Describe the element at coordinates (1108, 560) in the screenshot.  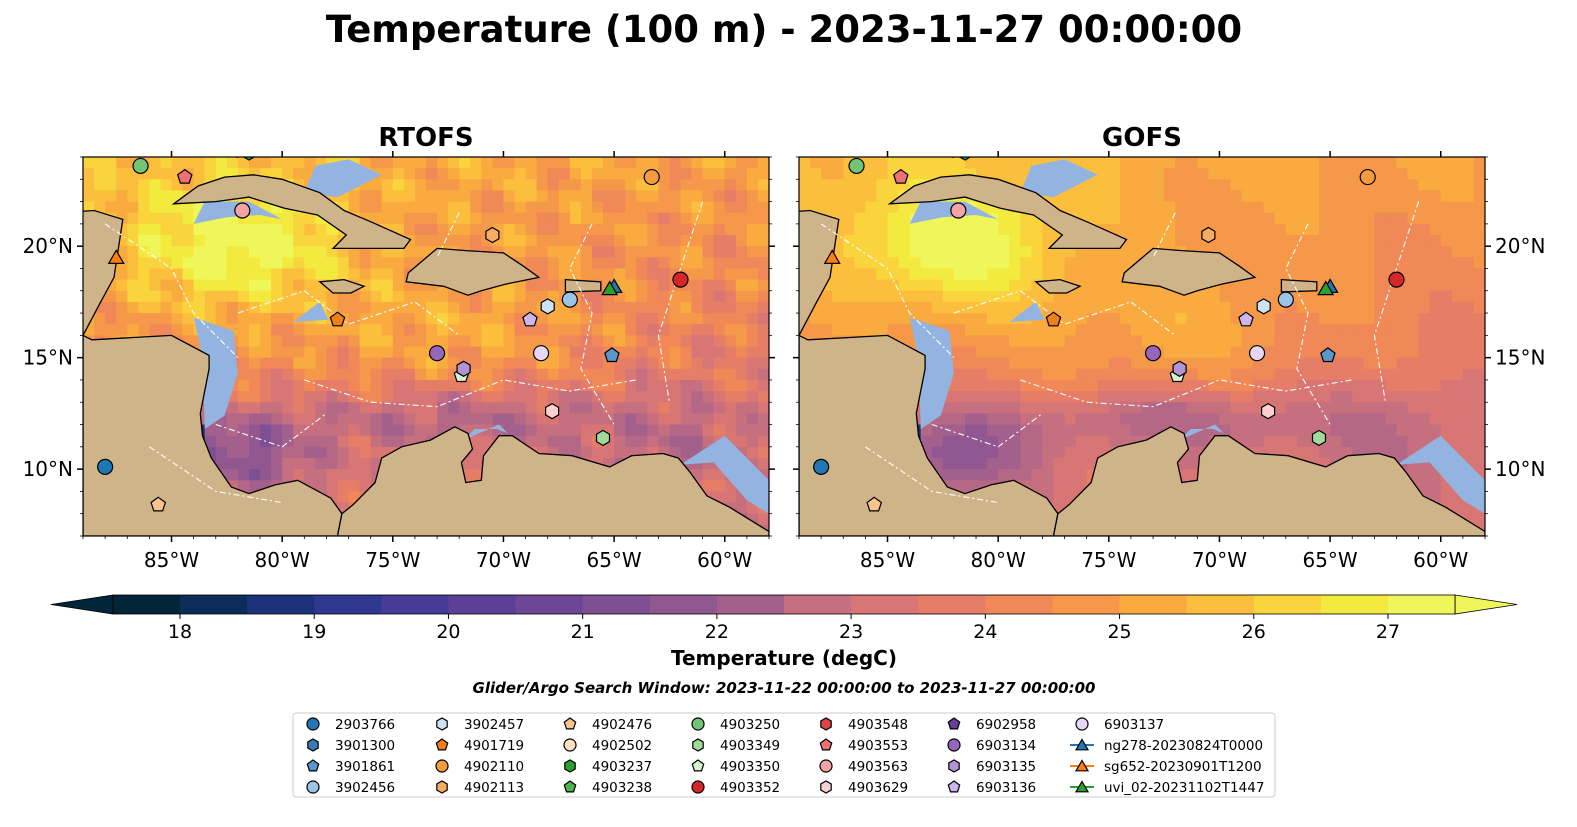
I see `x-tick-label: 75°W` at that location.